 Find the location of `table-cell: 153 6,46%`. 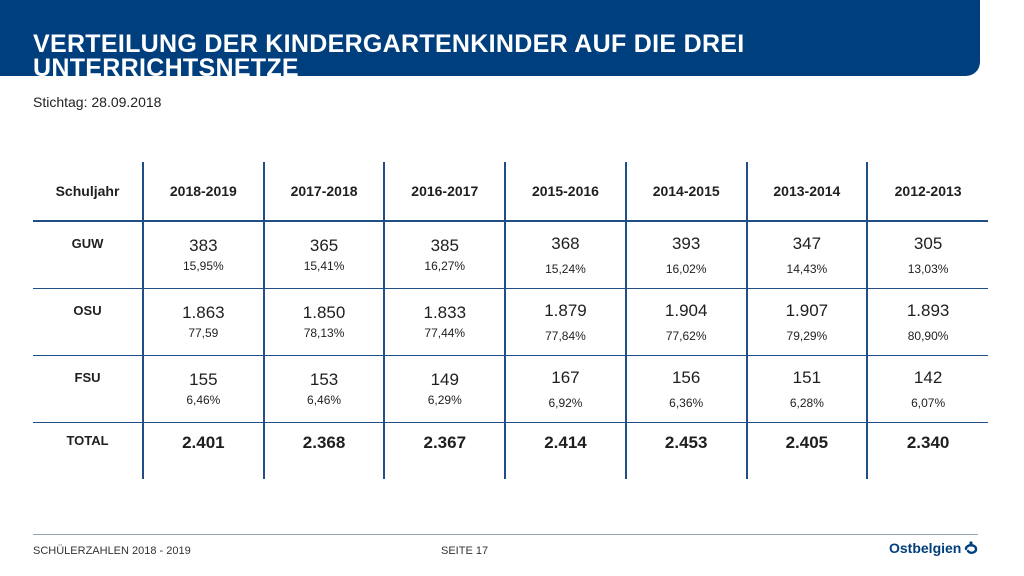

table-cell: 153 6,46% is located at coordinates (323, 389).